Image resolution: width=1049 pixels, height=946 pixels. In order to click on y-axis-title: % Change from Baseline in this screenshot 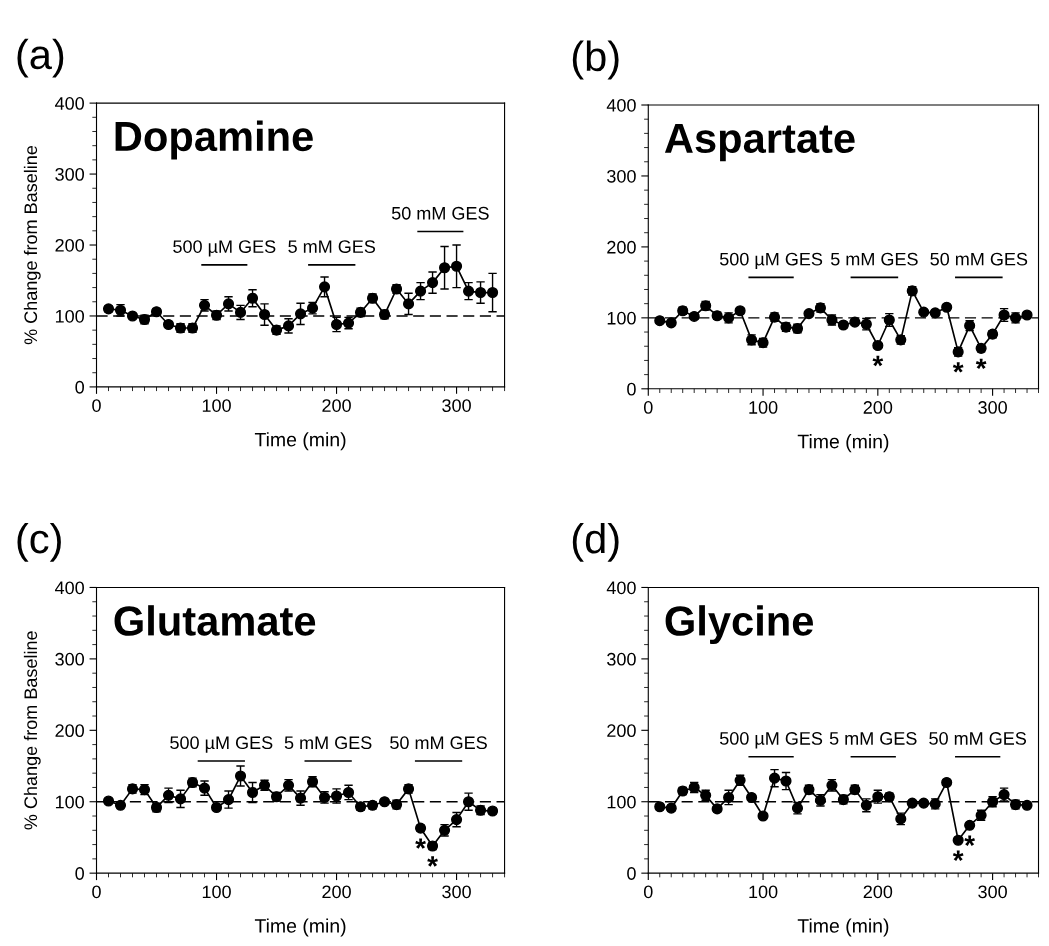, I will do `click(32, 245)`.